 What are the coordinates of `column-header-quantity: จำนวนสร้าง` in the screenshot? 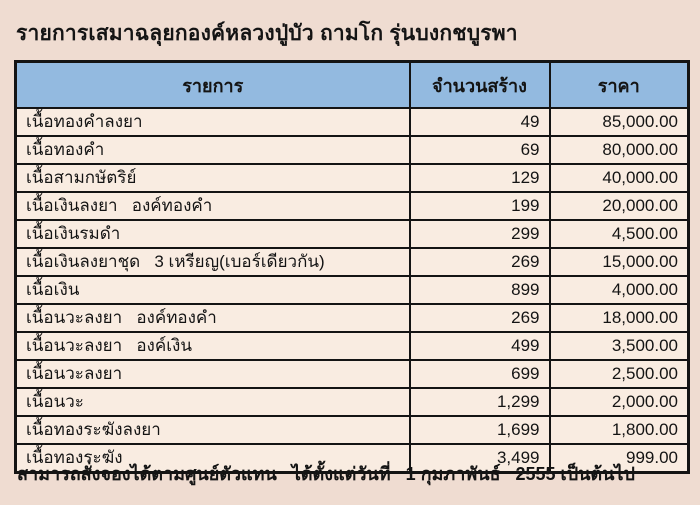 It's located at (479, 84).